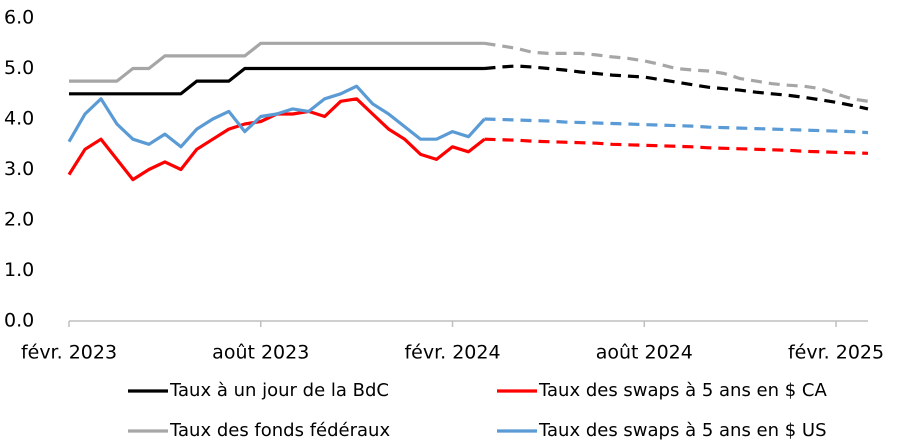 This screenshot has height=445, width=899. I want to click on y-tick-label: 2.0, so click(19, 220).